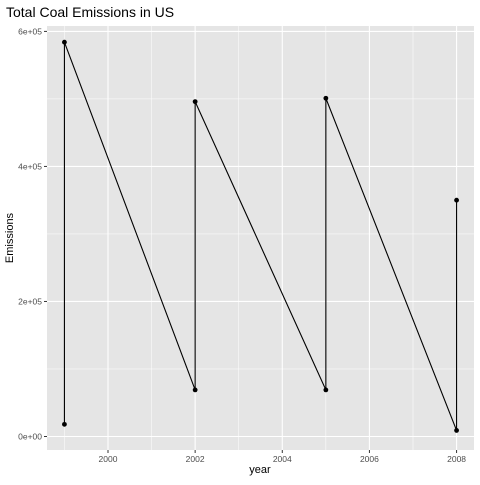  What do you see at coordinates (369, 459) in the screenshot?
I see `x-tick-label: 2006` at bounding box center [369, 459].